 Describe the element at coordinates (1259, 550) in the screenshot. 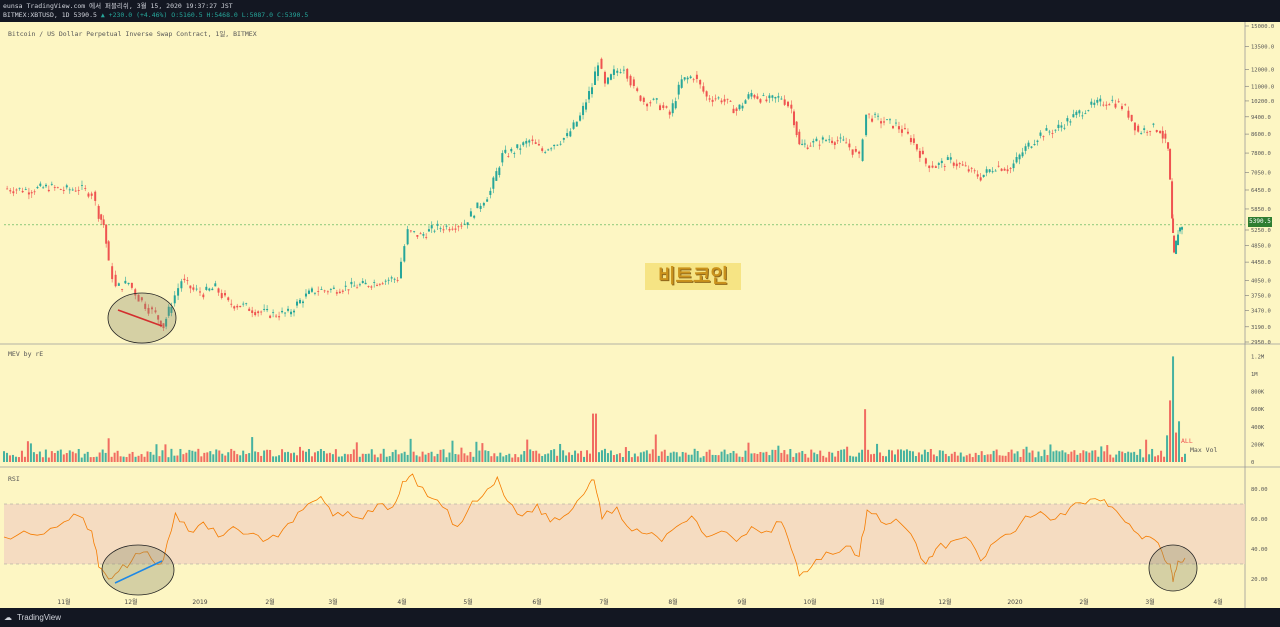

I see `rsi-tick-label: 40.00` at that location.